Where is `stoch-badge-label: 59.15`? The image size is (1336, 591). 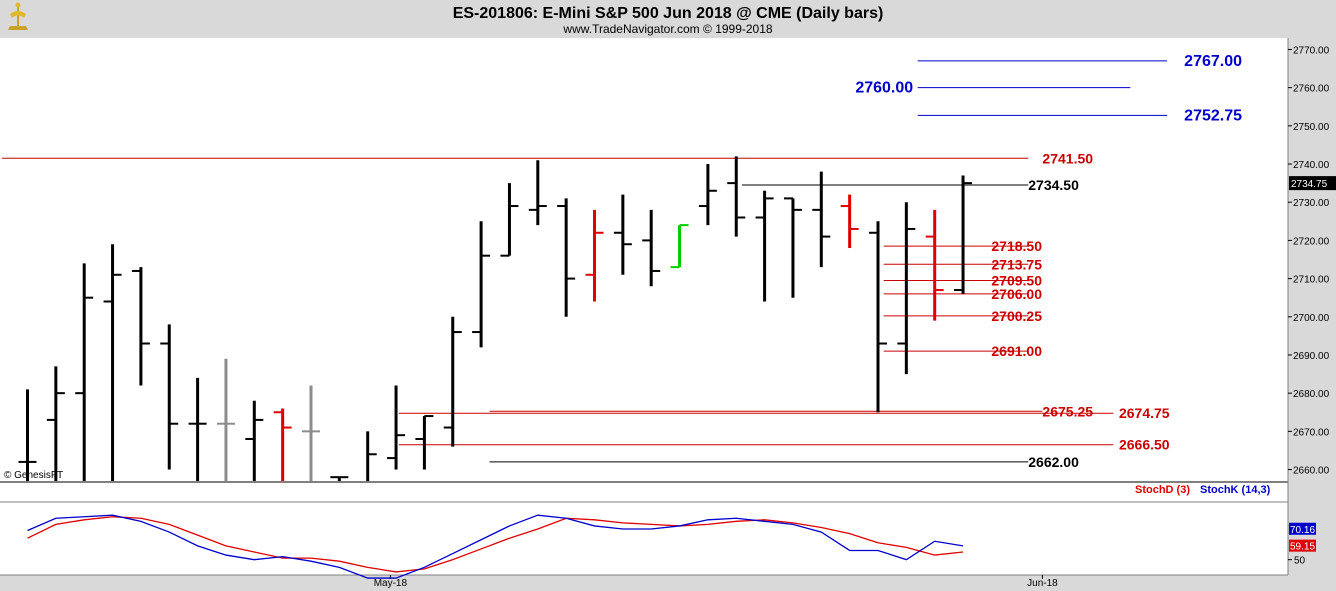 stoch-badge-label: 59.15 is located at coordinates (1302, 547).